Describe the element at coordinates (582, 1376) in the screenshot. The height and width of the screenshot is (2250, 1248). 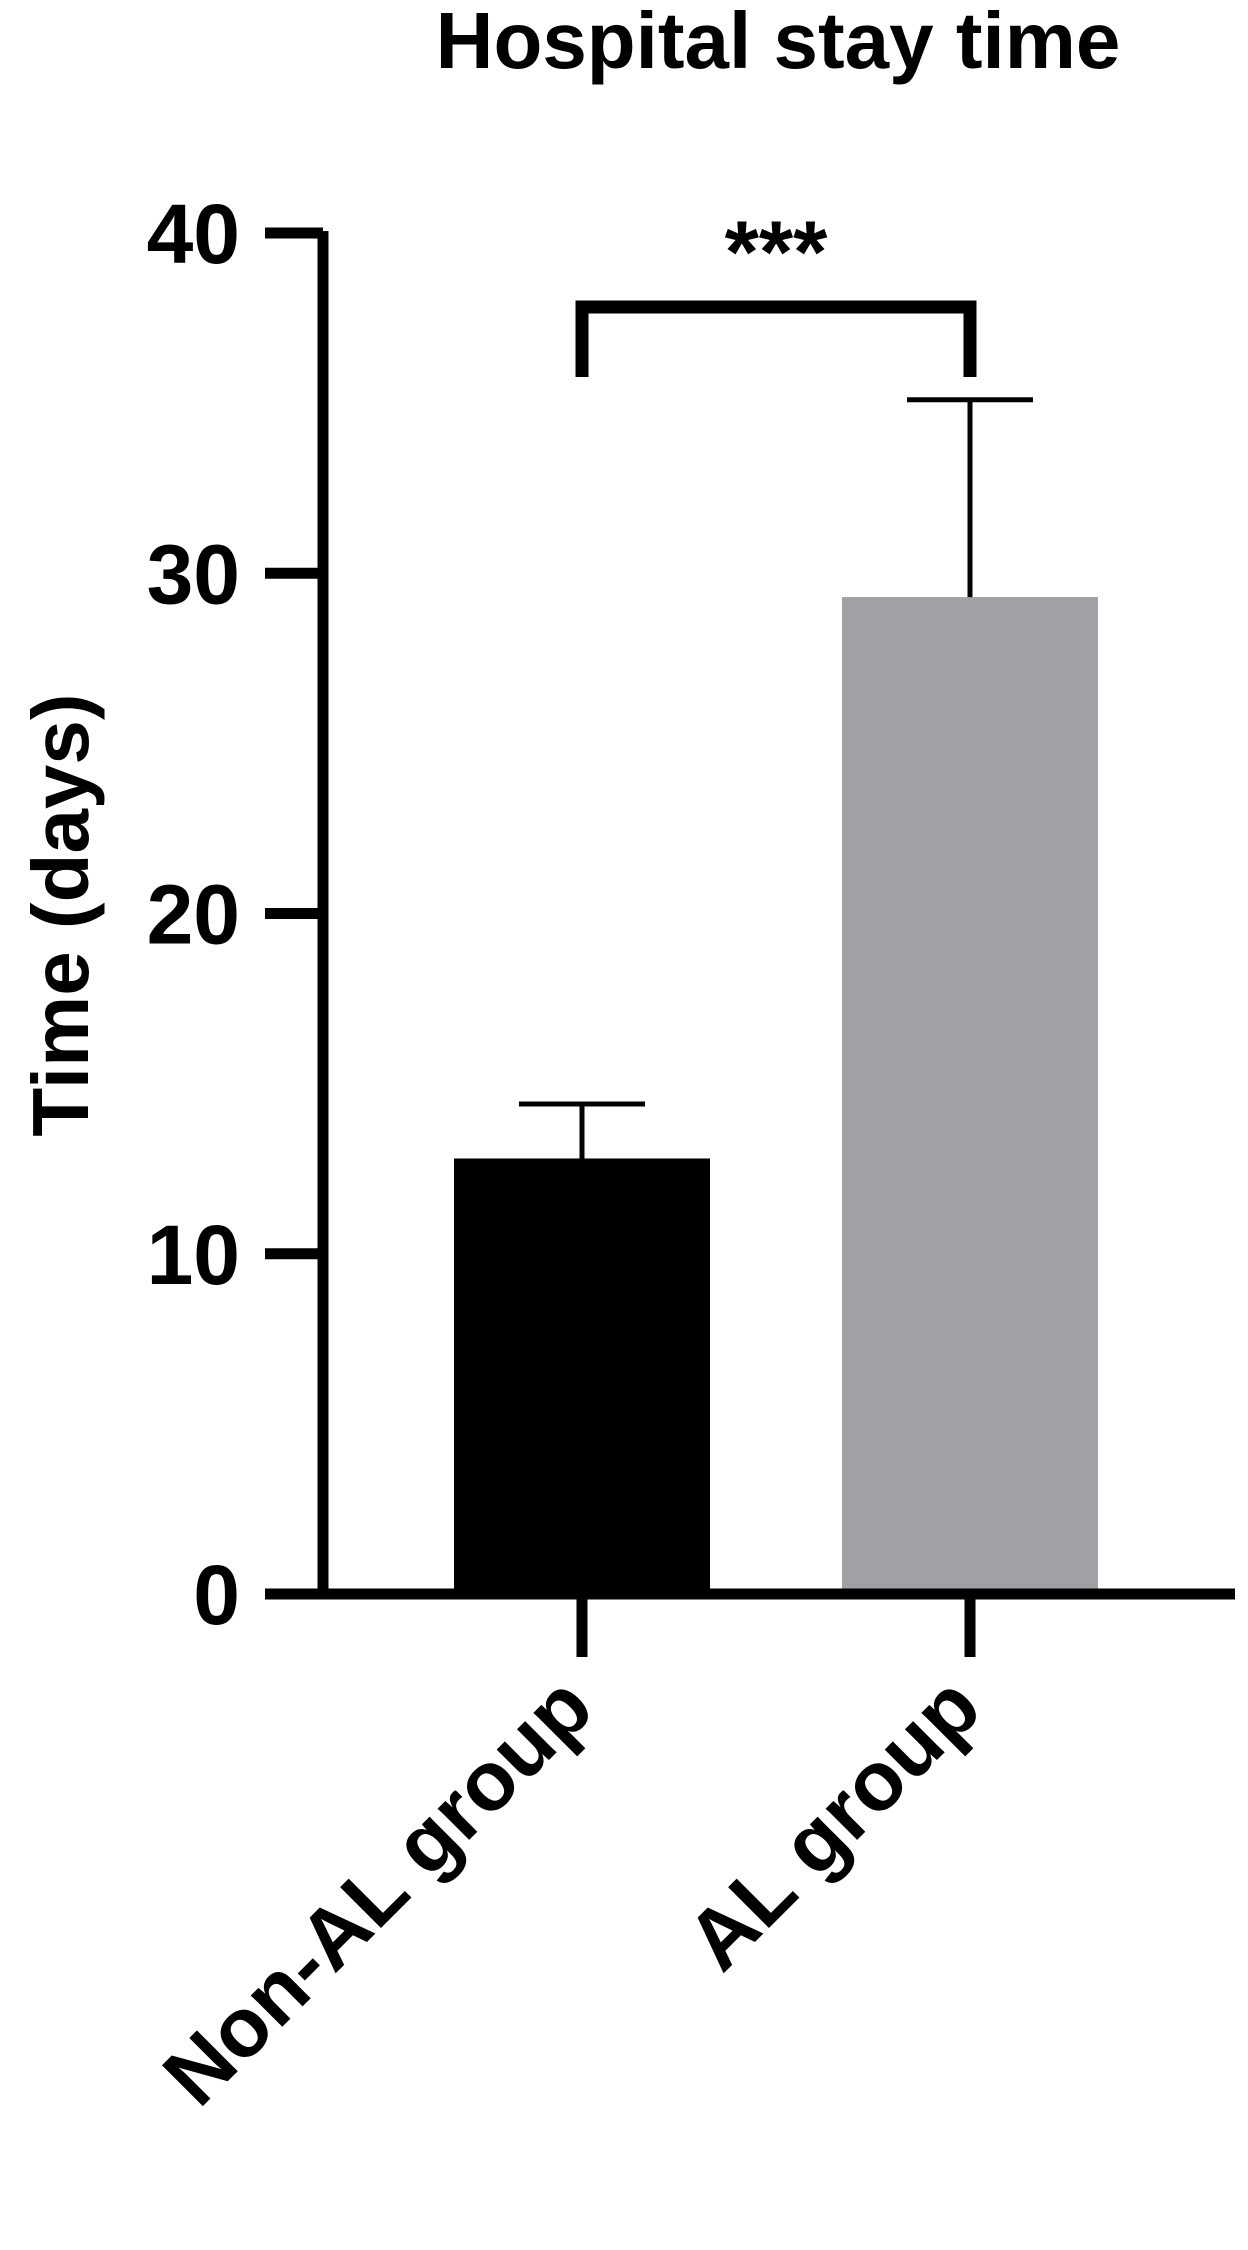
I see `bar-non-al-group` at that location.